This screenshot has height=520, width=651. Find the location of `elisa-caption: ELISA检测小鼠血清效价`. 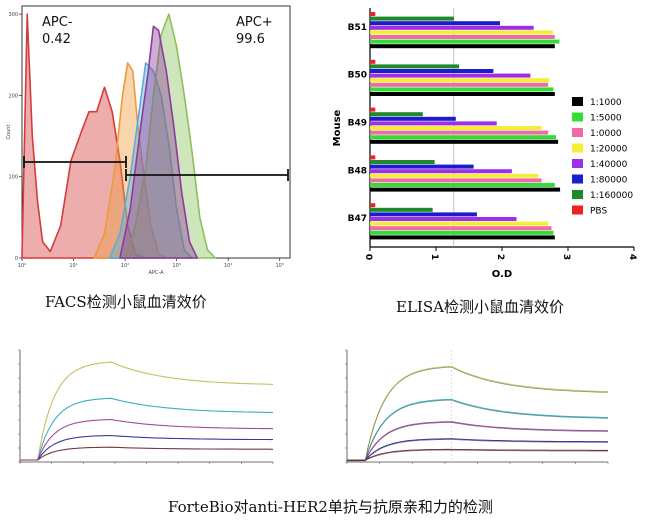

elisa-caption: ELISA检测小鼠血清效价 is located at coordinates (480, 307).